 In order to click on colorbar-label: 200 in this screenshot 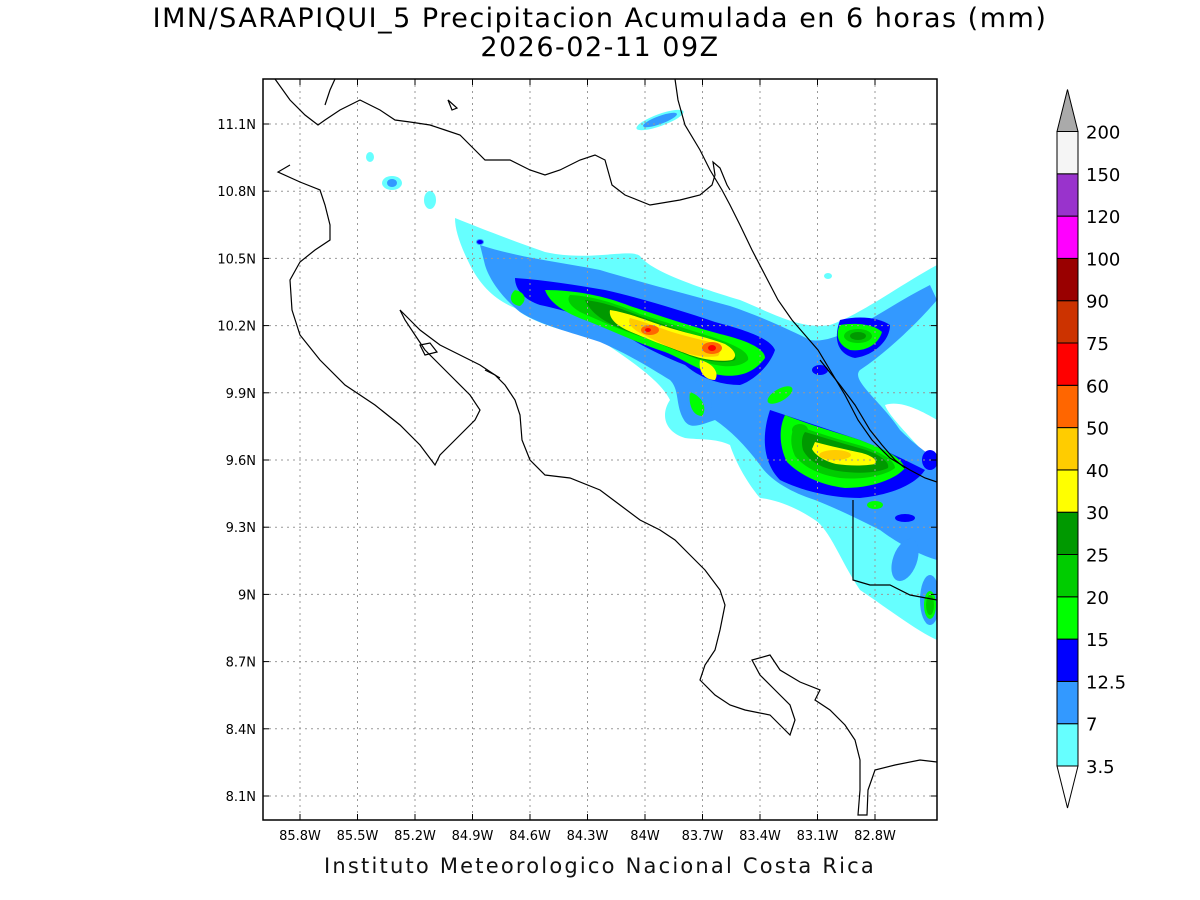, I will do `click(1103, 133)`.